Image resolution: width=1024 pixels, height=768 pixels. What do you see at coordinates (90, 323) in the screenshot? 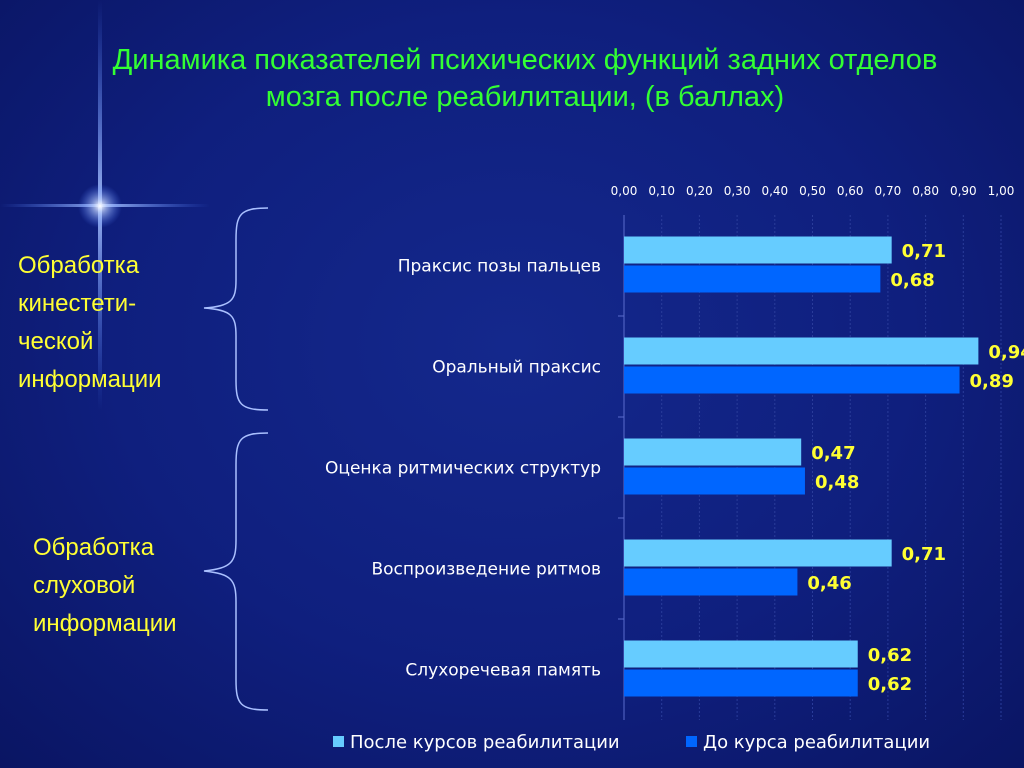
I see `group-label-kinesthetic: Обработка кинестети- ческой информации` at bounding box center [90, 323].